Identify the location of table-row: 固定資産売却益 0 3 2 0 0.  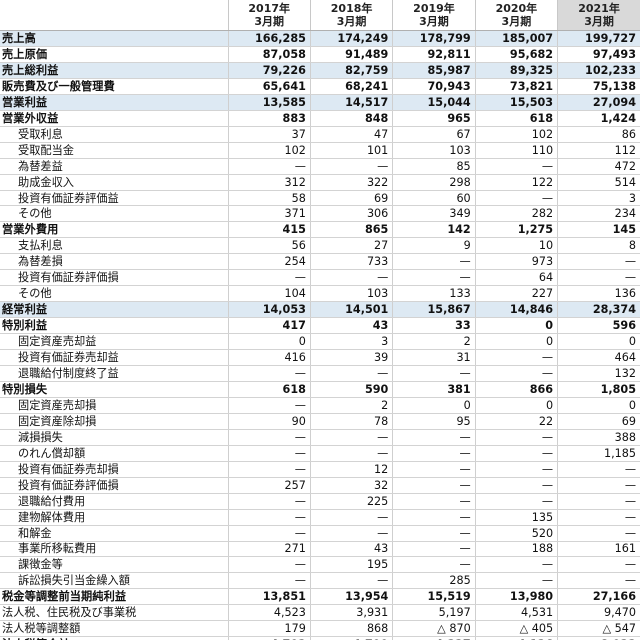
(320, 342).